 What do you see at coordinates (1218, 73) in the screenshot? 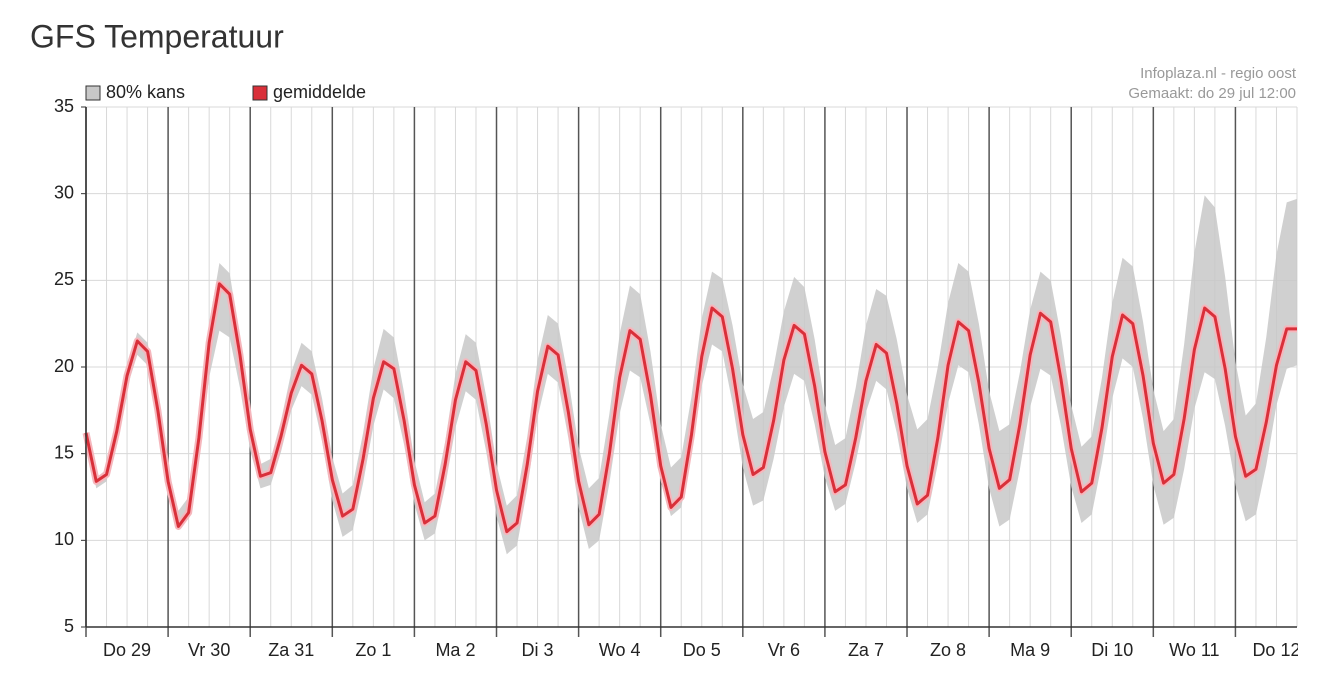
I see `annotation: Infoplaza.nl - regio oost` at bounding box center [1218, 73].